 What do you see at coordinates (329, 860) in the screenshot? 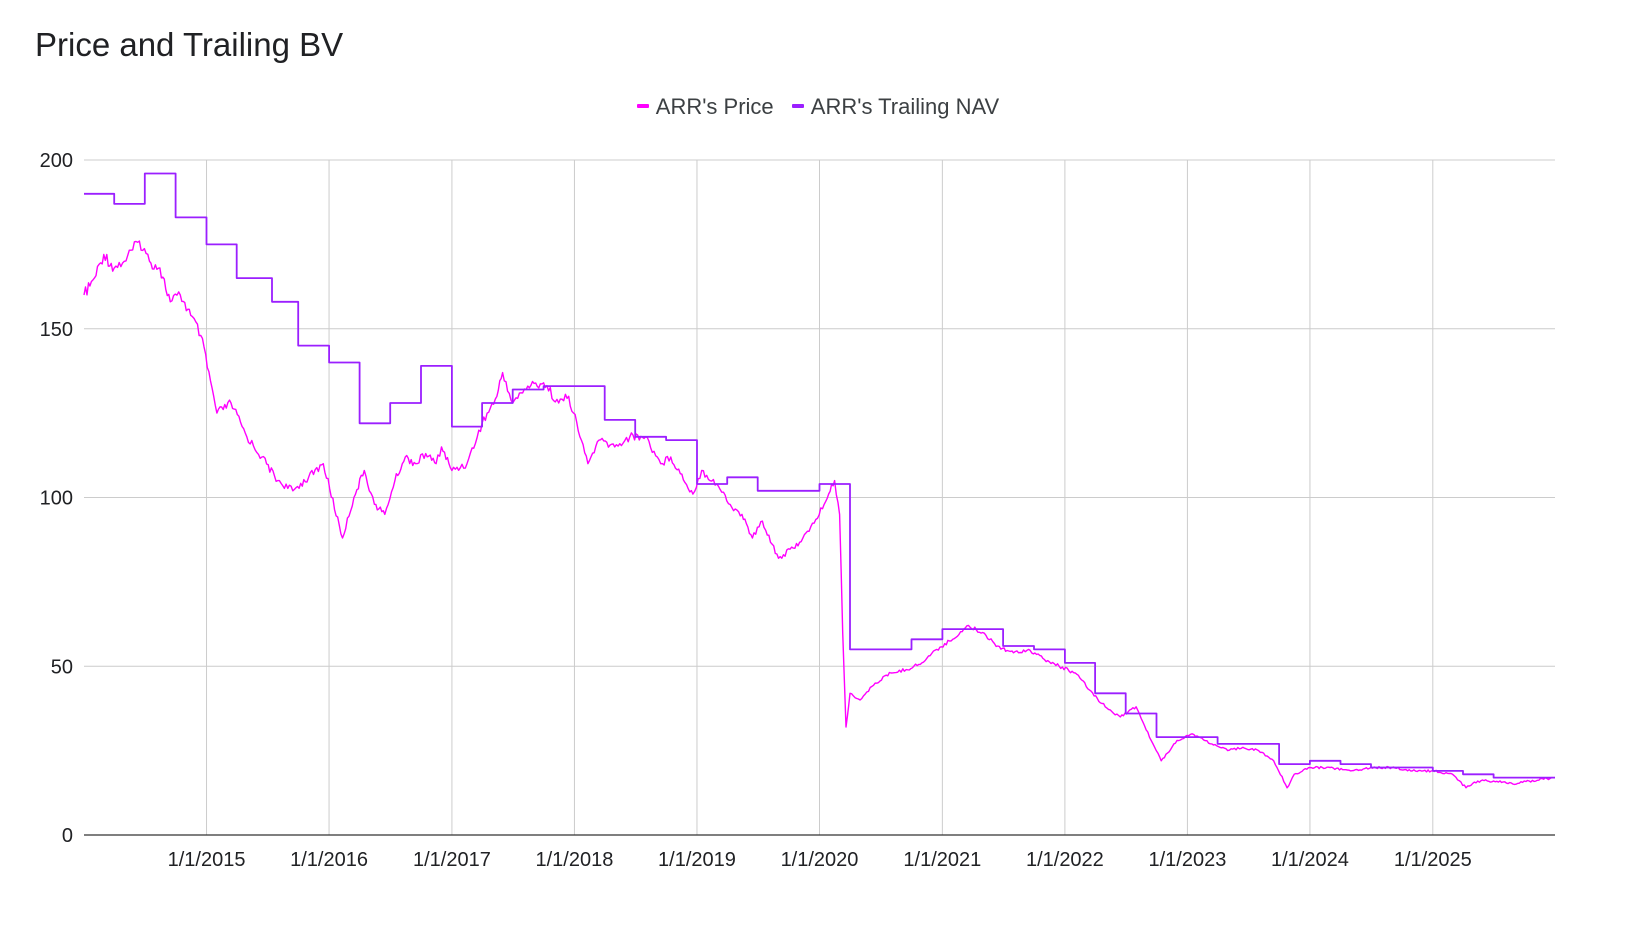
I see `x-tick-label: 1/1/2016` at bounding box center [329, 860].